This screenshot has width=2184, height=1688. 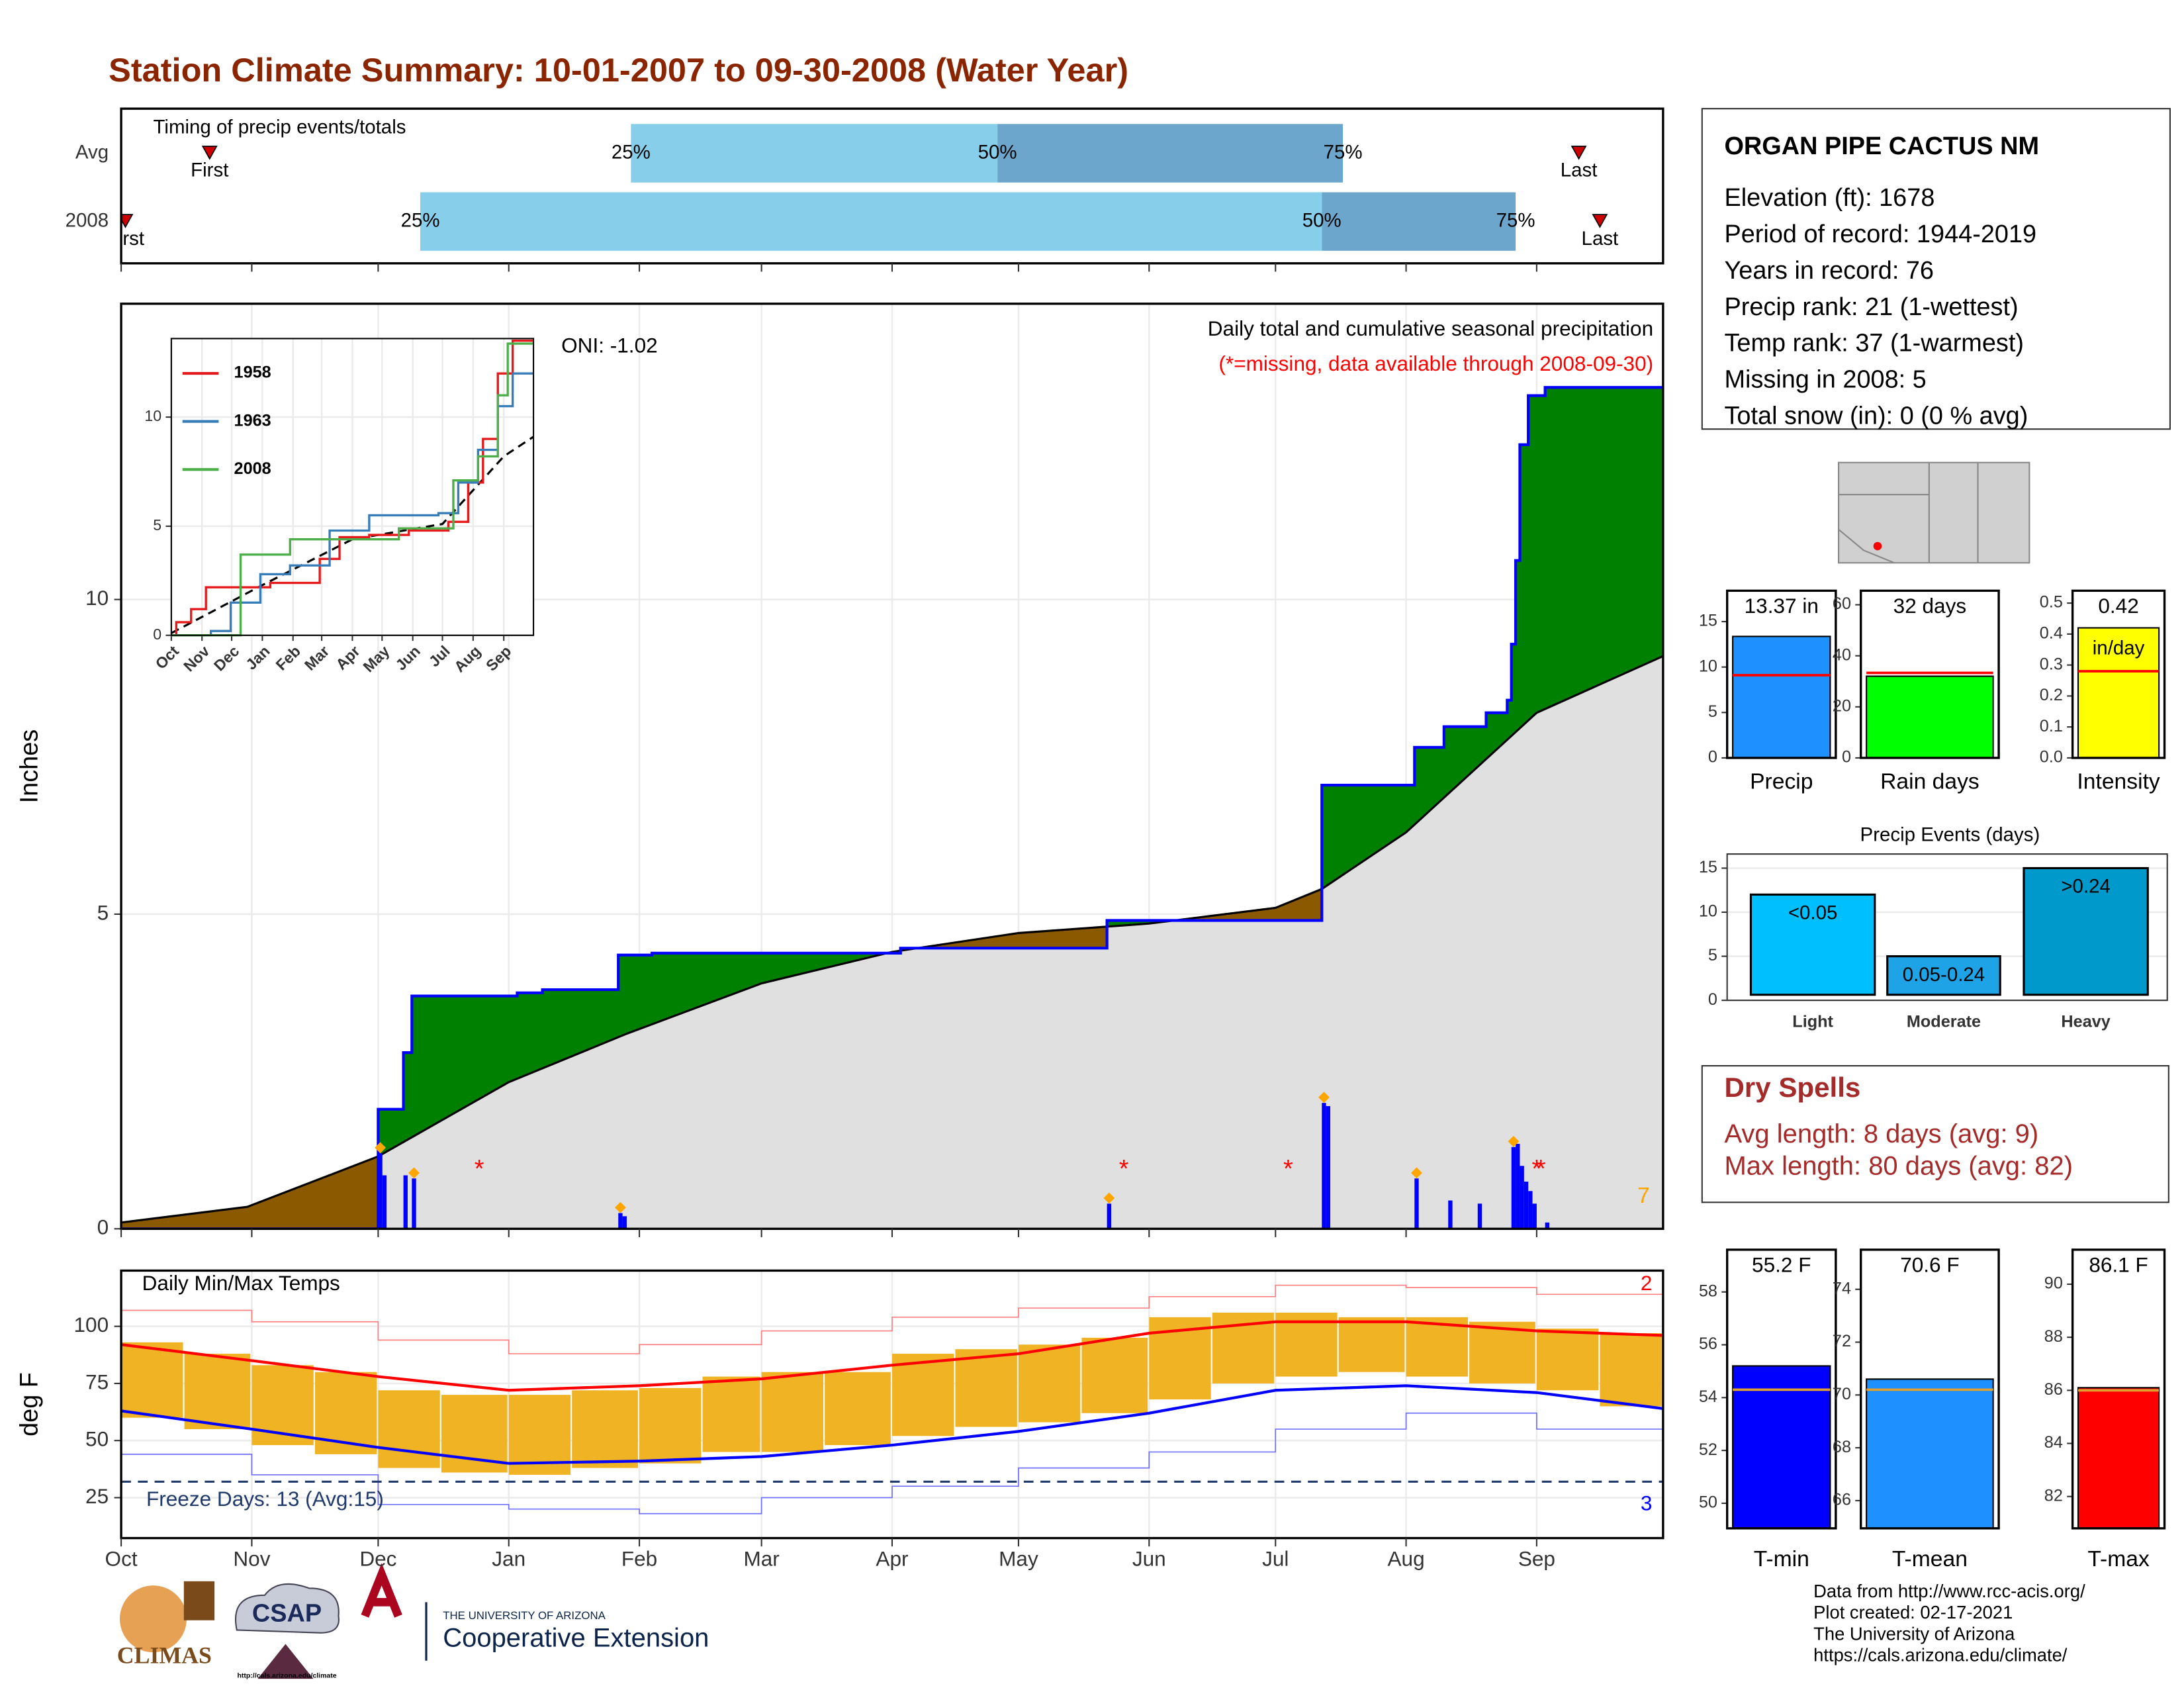 I want to click on footer-line: Data from http://www.rcc-acis.org/, so click(x=1949, y=1591).